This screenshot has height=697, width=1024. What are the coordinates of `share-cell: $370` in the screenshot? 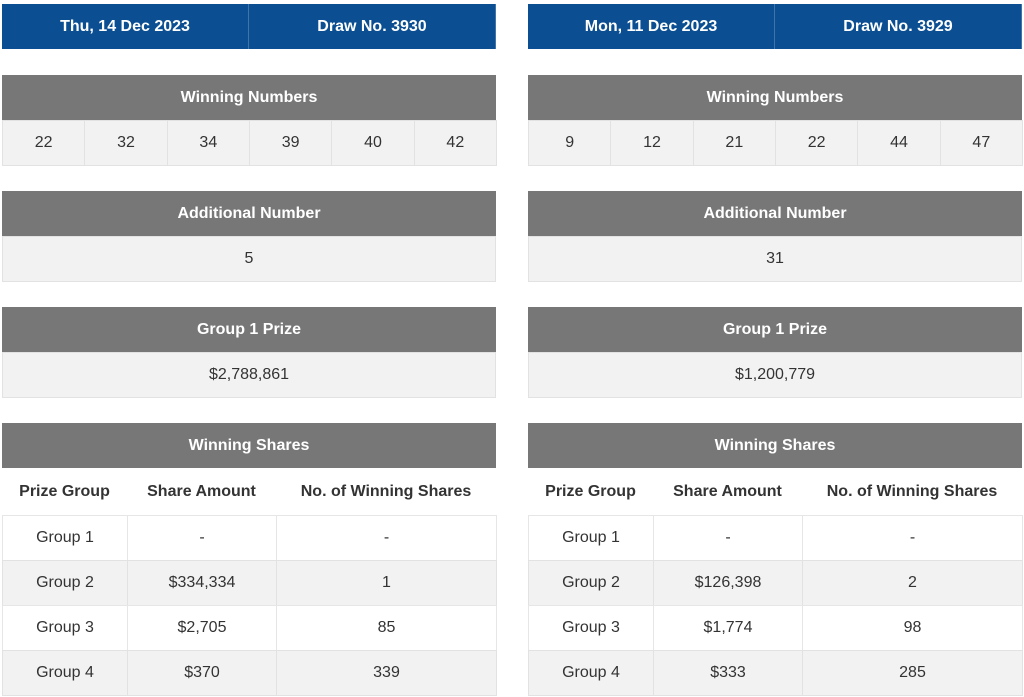 It's located at (202, 673).